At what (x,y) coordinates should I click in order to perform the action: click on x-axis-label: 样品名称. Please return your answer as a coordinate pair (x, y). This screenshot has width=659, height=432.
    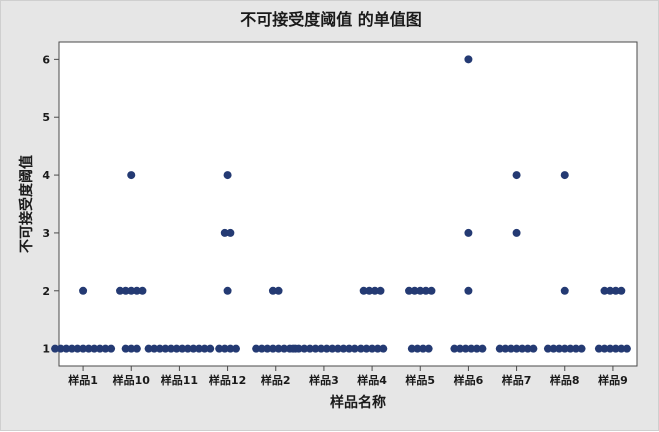
    Looking at the image, I should click on (358, 402).